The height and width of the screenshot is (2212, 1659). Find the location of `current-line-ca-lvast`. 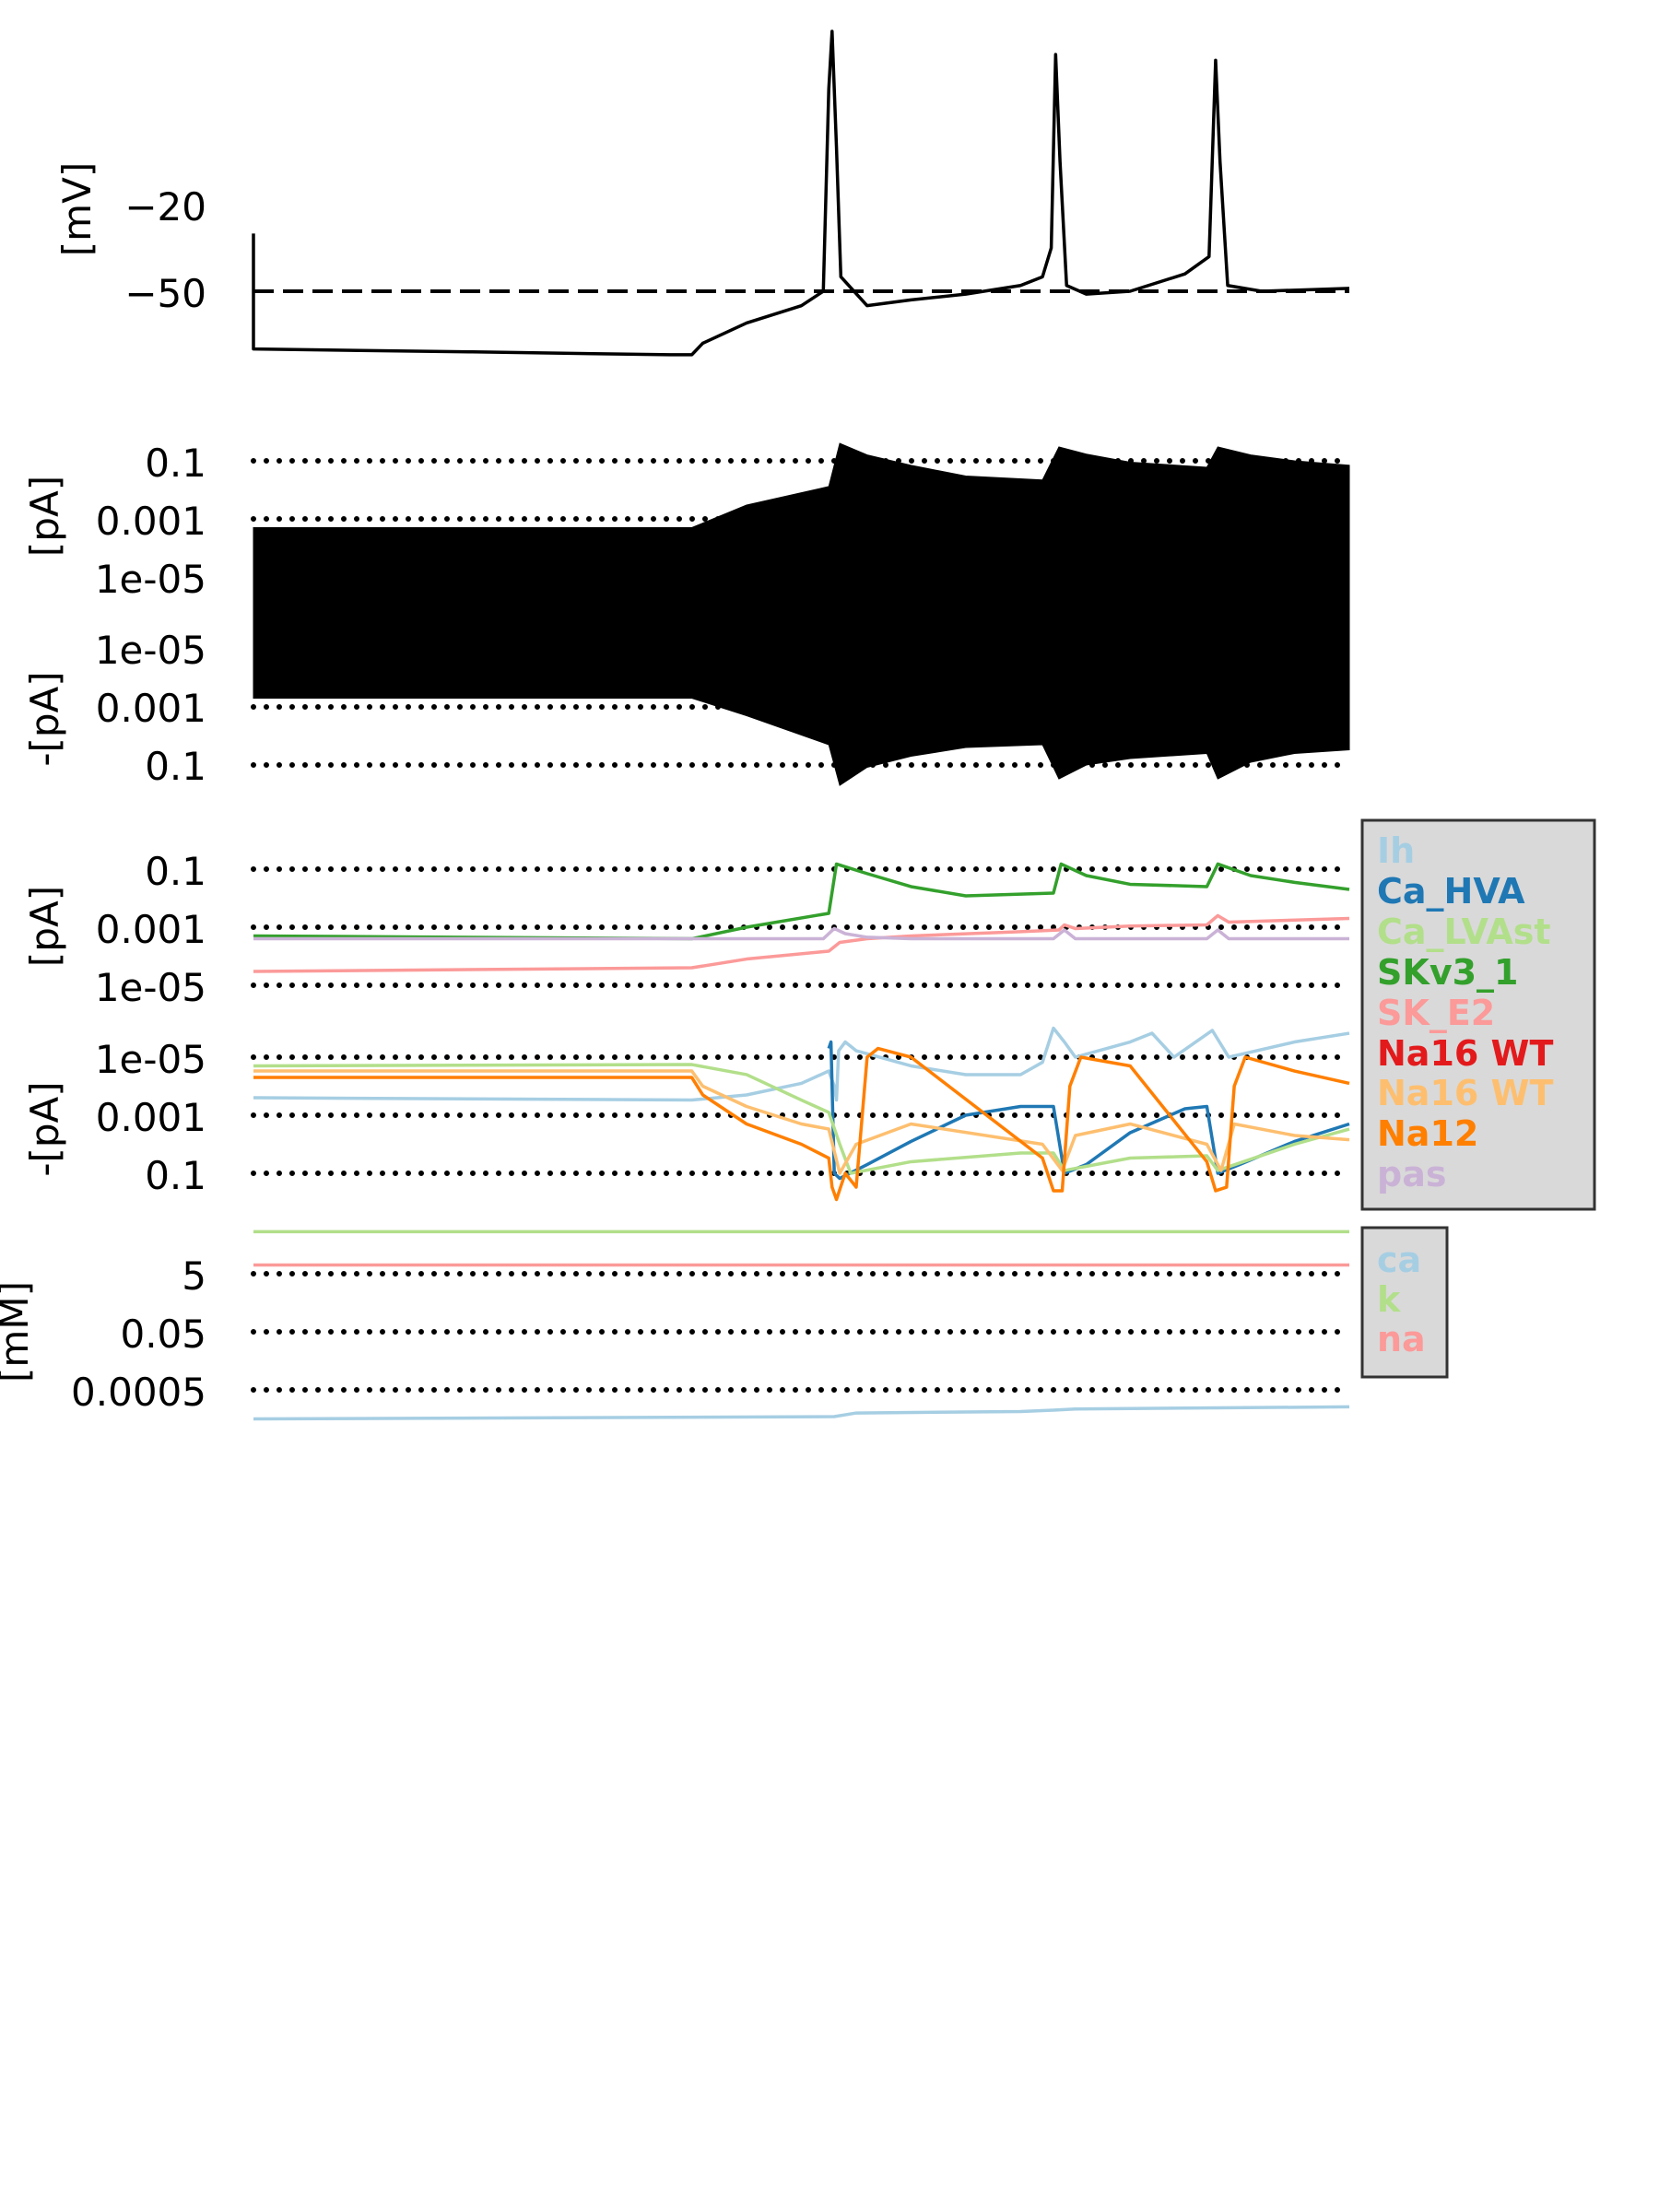

current-line-ca-lvast is located at coordinates (801, 1119).